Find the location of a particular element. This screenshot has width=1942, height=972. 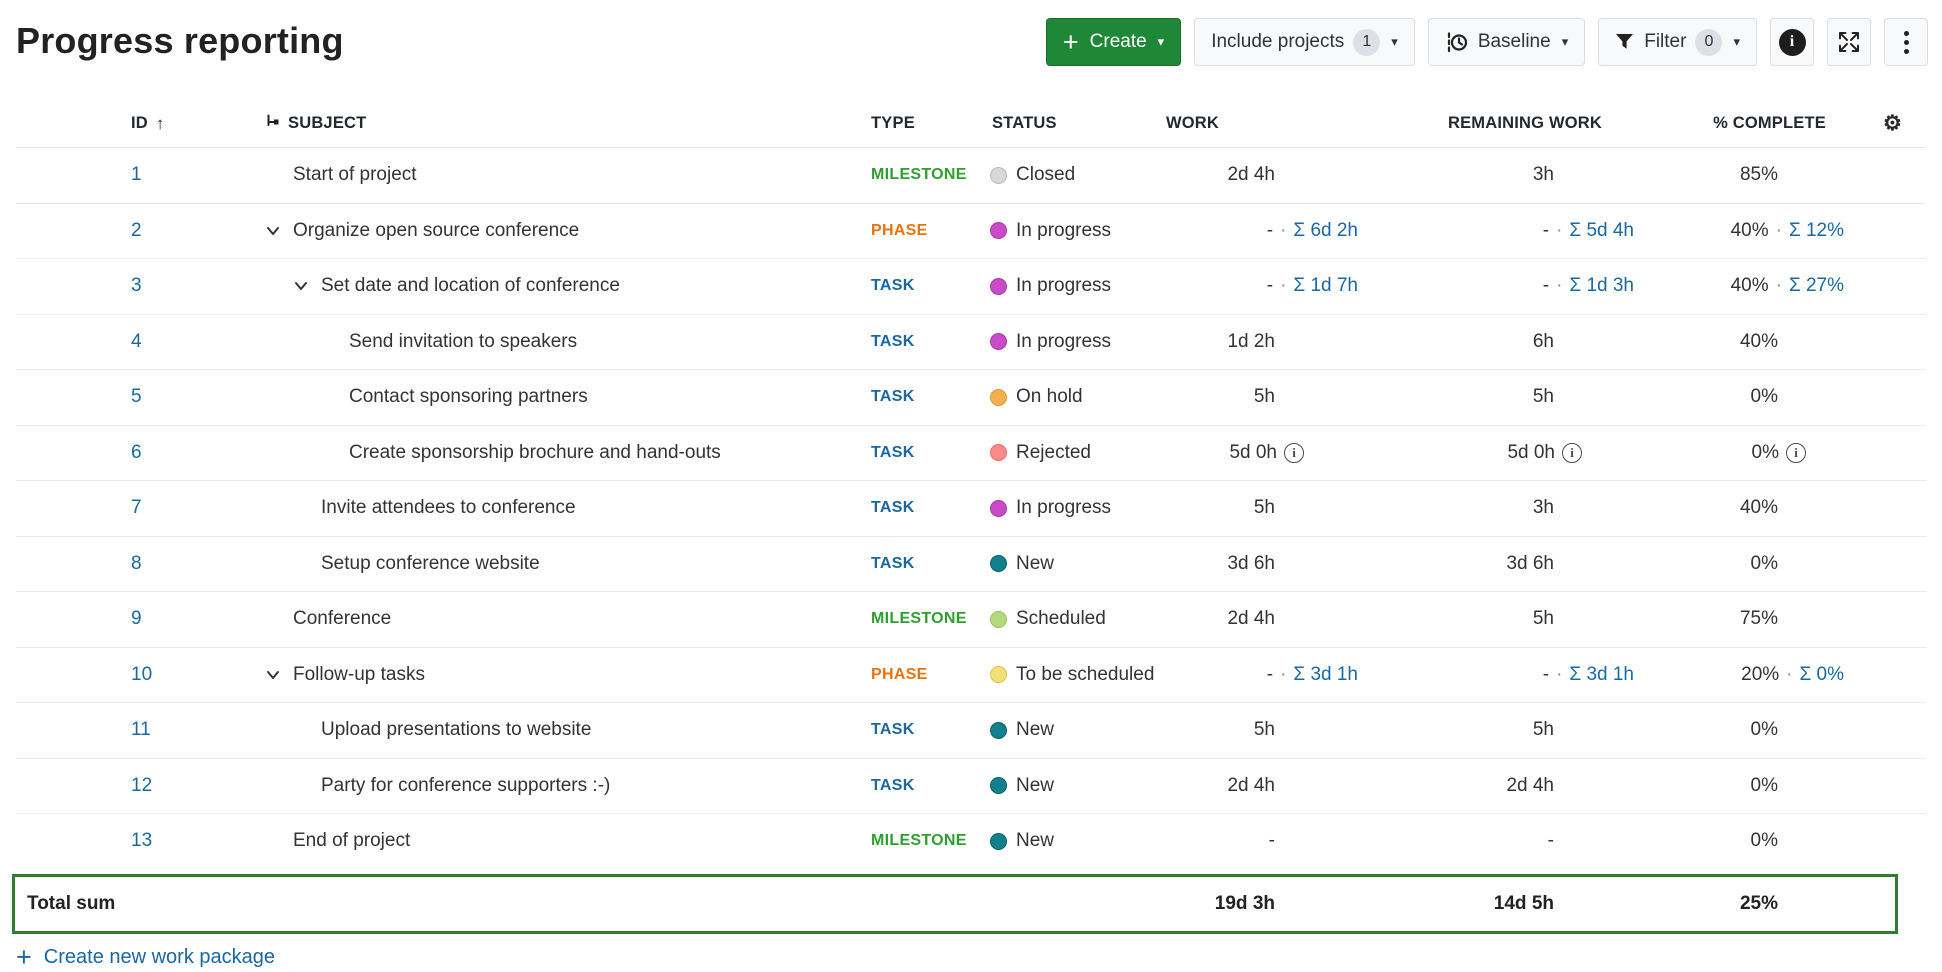

status-cell: To be scheduled is located at coordinates (1075, 675).